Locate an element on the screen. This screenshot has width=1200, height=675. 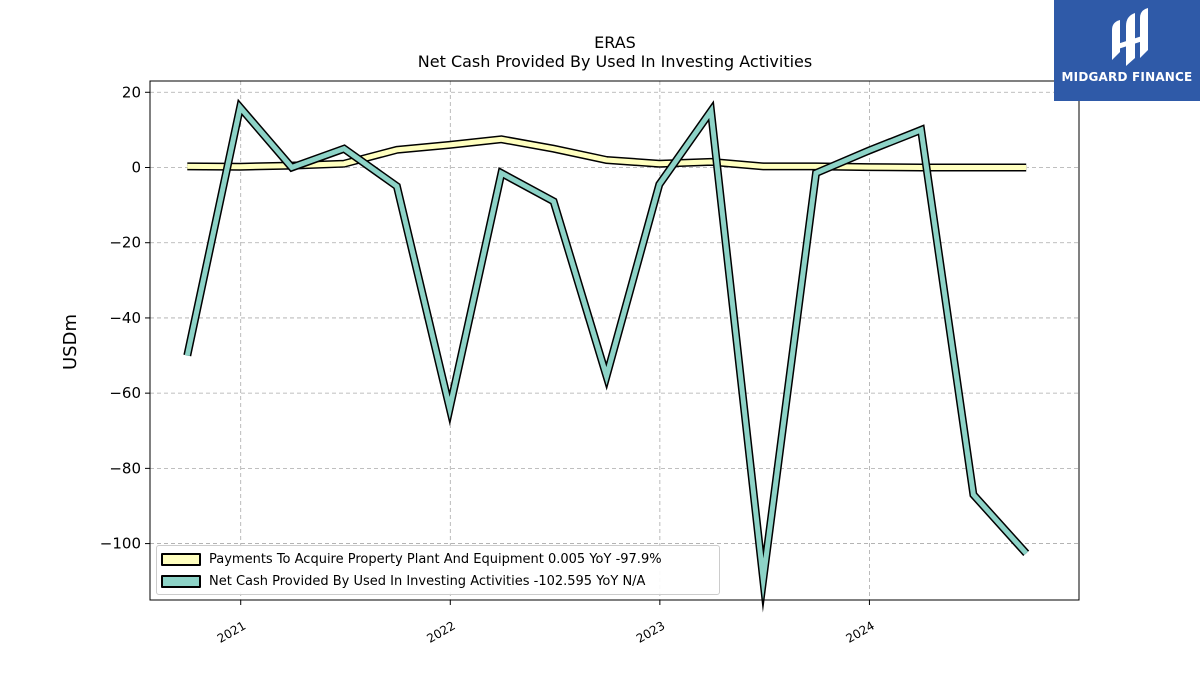
y-tick-label: −60 is located at coordinates (125, 393).